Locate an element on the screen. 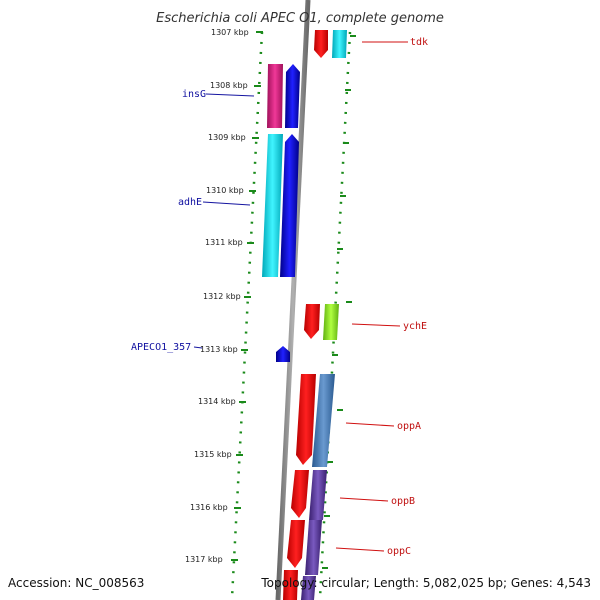 This screenshot has width=600, height=600. accession-text: Accession: NC_008563 is located at coordinates (76, 583).